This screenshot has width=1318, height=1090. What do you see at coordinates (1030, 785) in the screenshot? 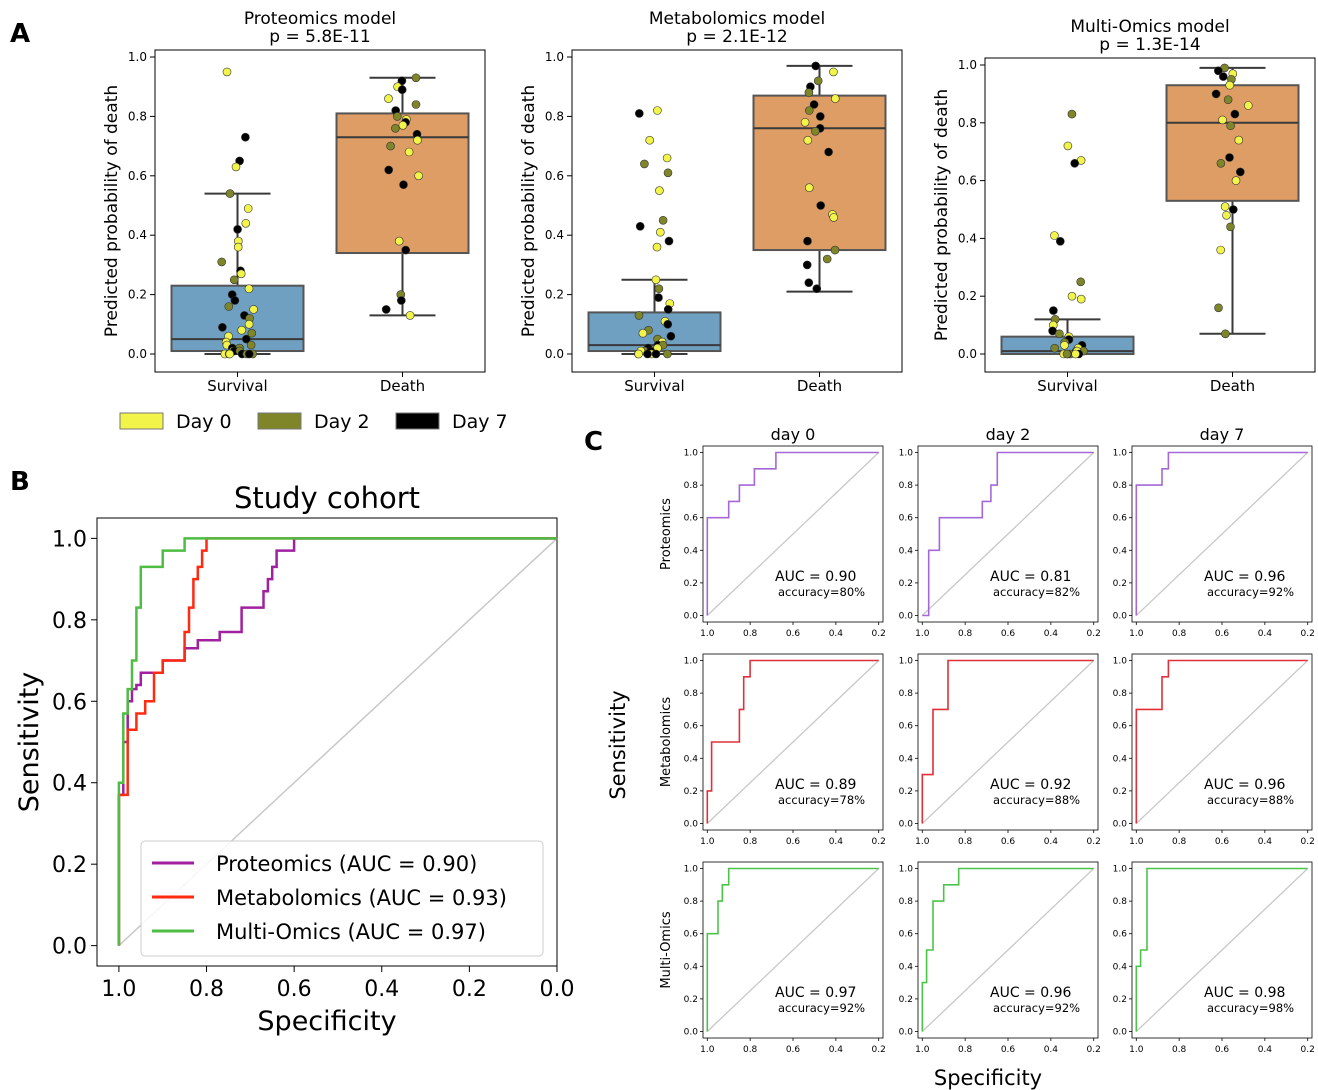
I see `auc-label: AUC = 0.92` at bounding box center [1030, 785].